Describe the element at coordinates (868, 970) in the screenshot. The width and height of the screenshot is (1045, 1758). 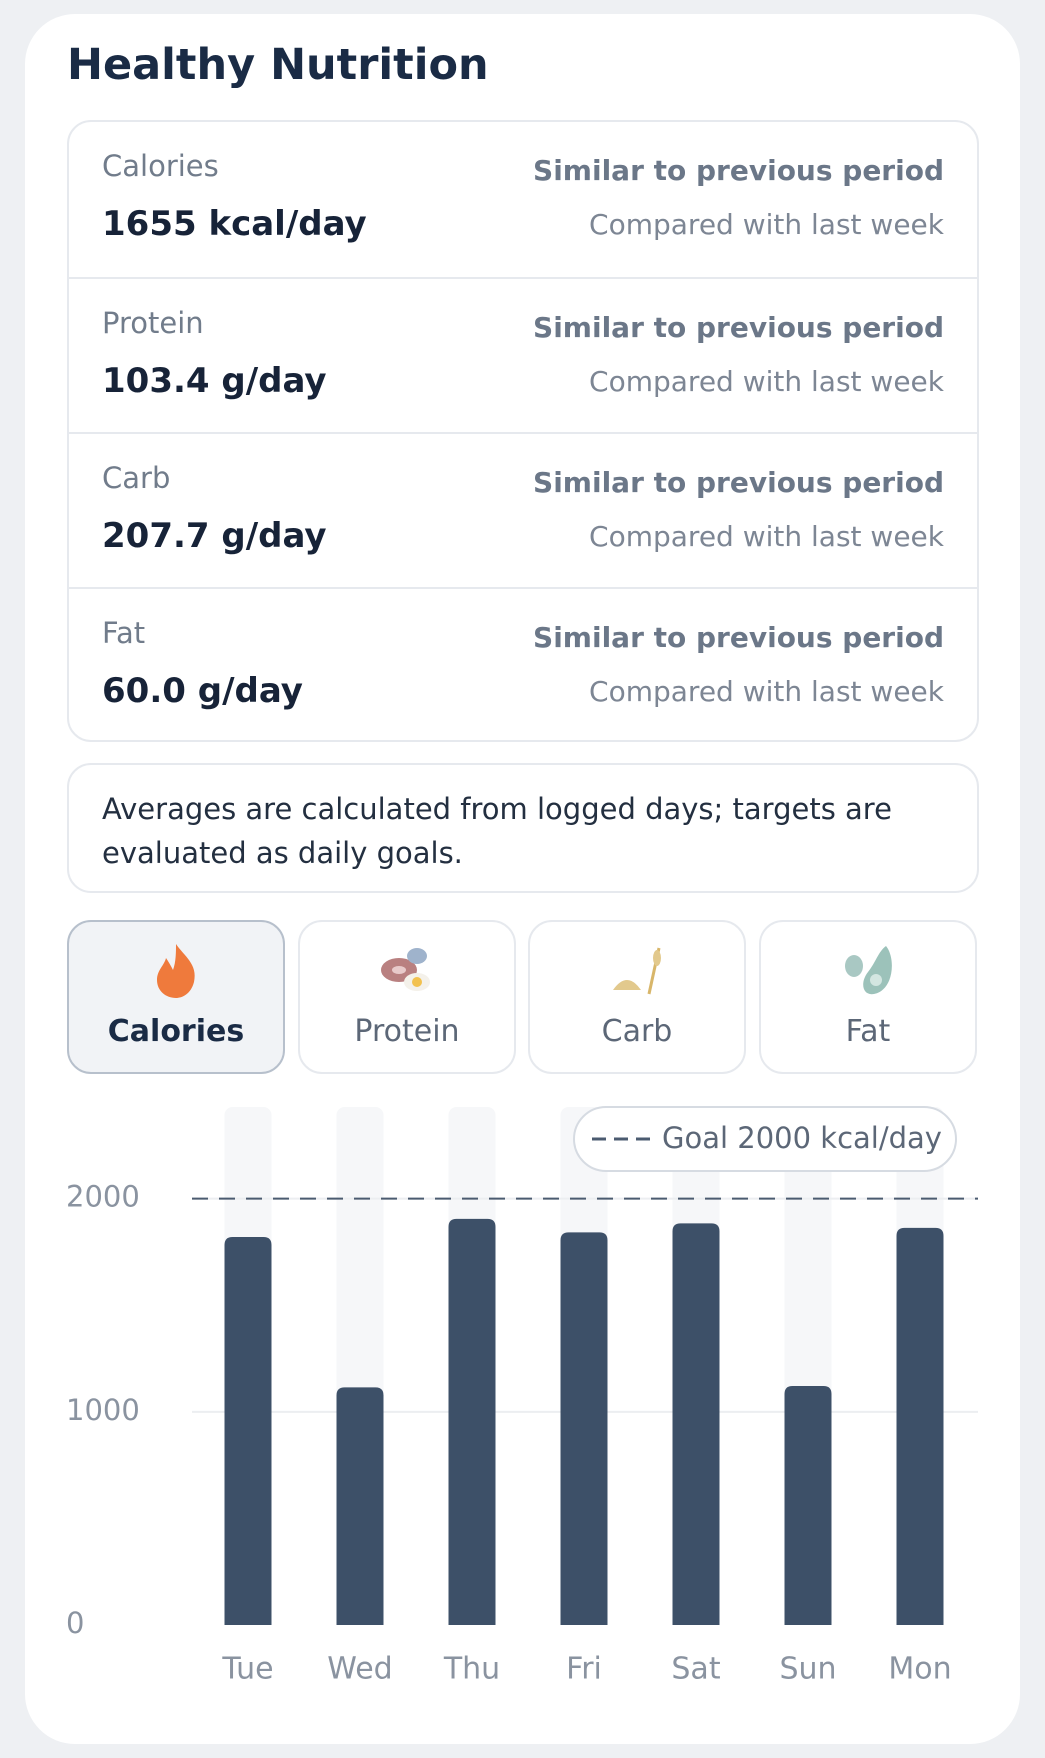
I see `icon-fat` at that location.